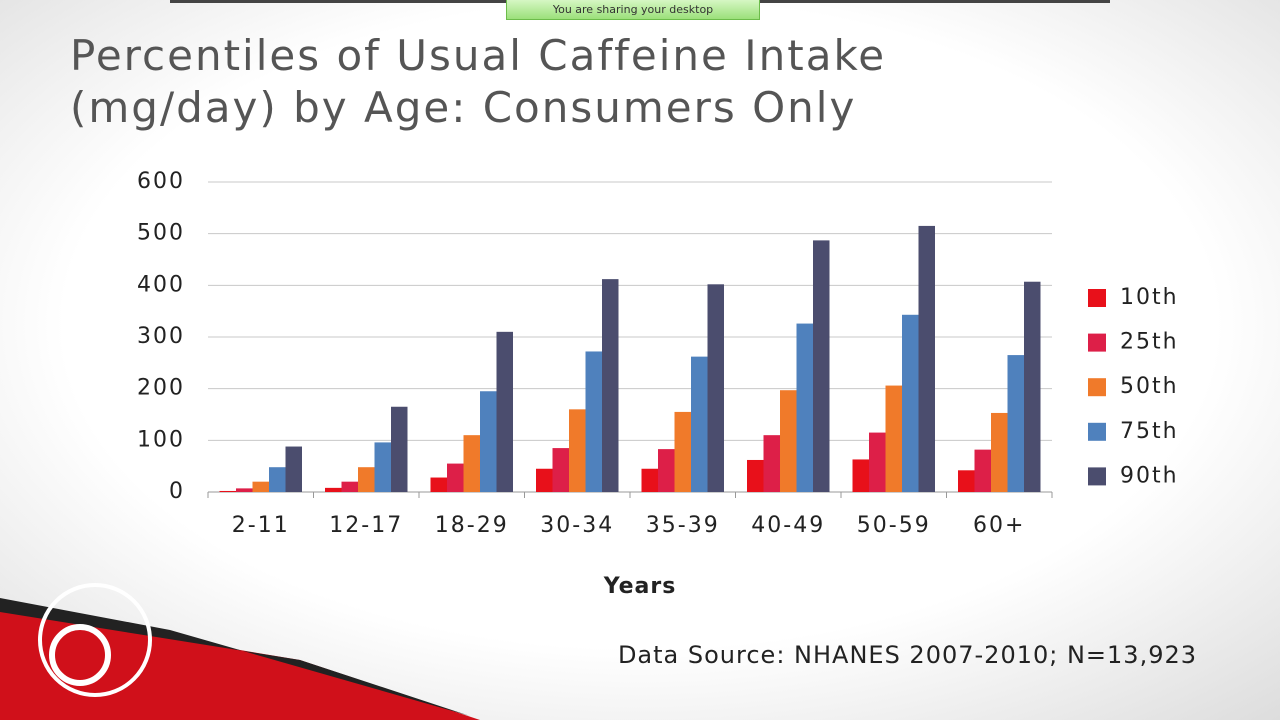 The width and height of the screenshot is (1280, 720). I want to click on x-tick-label: 50-59, so click(894, 525).